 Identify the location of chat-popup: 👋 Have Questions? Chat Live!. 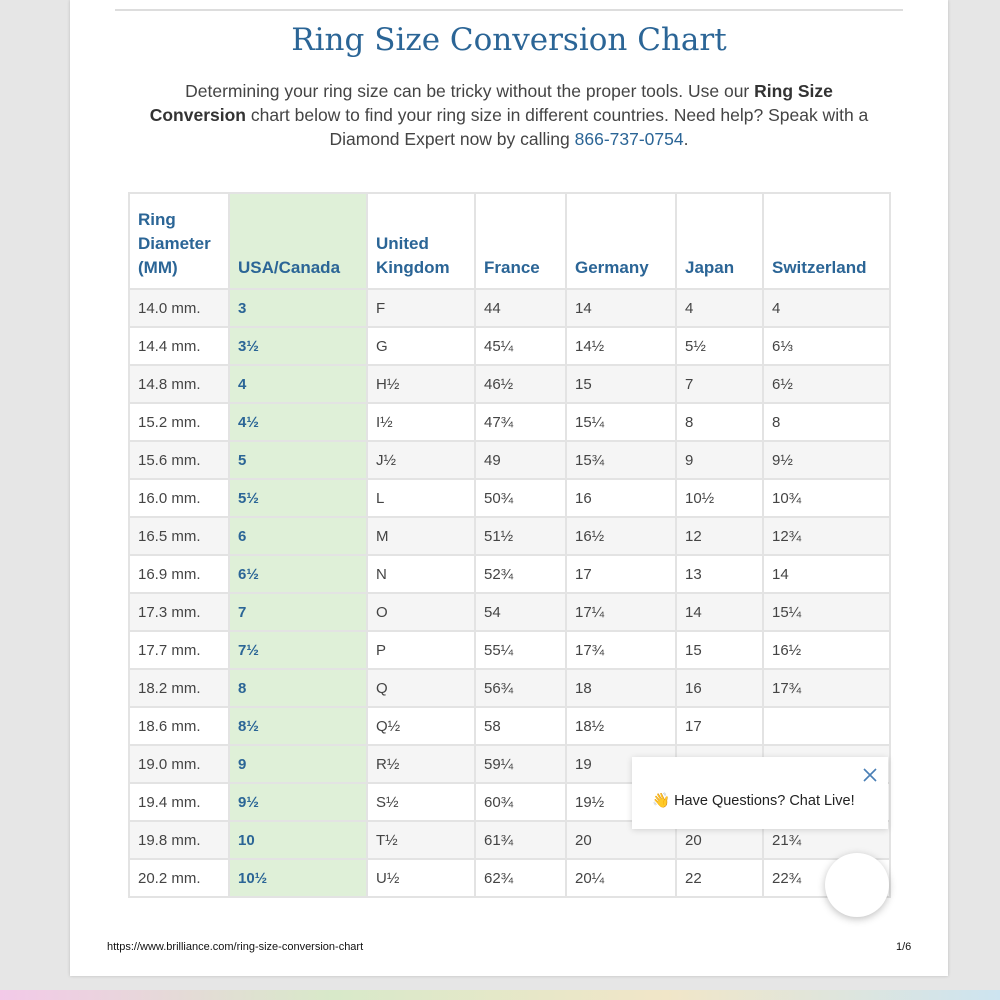
(760, 793).